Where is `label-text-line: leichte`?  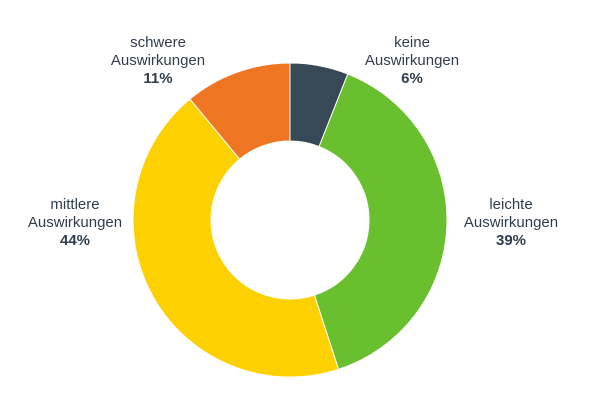
label-text-line: leichte is located at coordinates (510, 204).